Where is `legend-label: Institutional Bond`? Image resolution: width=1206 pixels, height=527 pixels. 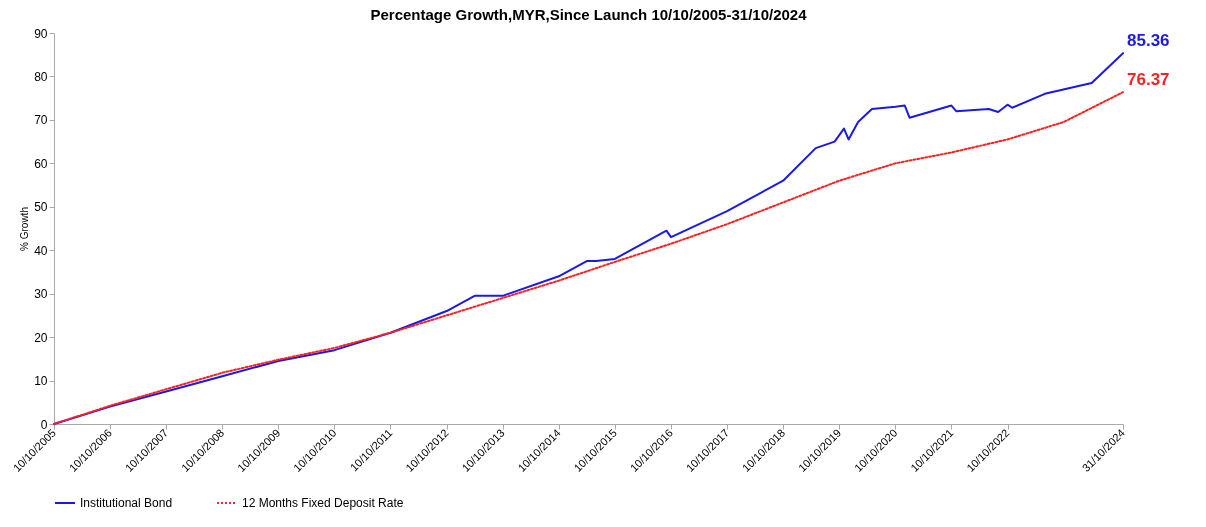
legend-label: Institutional Bond is located at coordinates (126, 503).